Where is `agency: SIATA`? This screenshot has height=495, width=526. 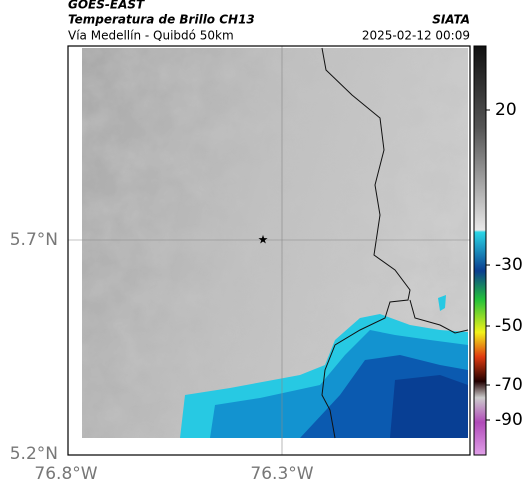
agency: SIATA is located at coordinates (451, 20).